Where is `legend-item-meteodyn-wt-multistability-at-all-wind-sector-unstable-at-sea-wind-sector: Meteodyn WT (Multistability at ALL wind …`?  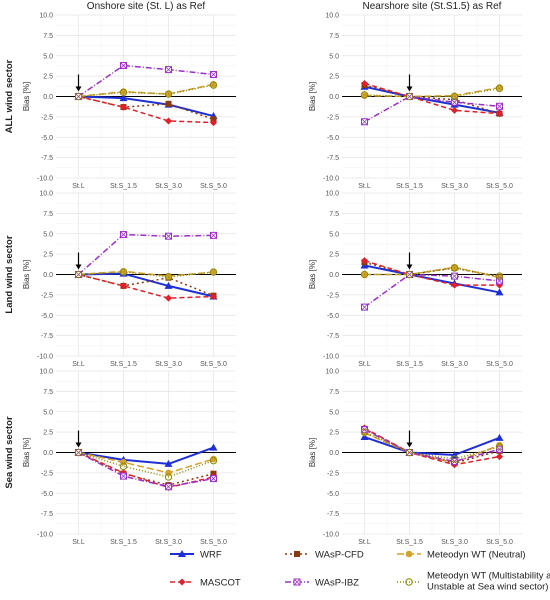 legend-item-meteodyn-wt-multistability-at-all-wind-sector-unstable-at-sea-wind-sector: Meteodyn WT (Multistability at ALL wind … is located at coordinates (473, 582).